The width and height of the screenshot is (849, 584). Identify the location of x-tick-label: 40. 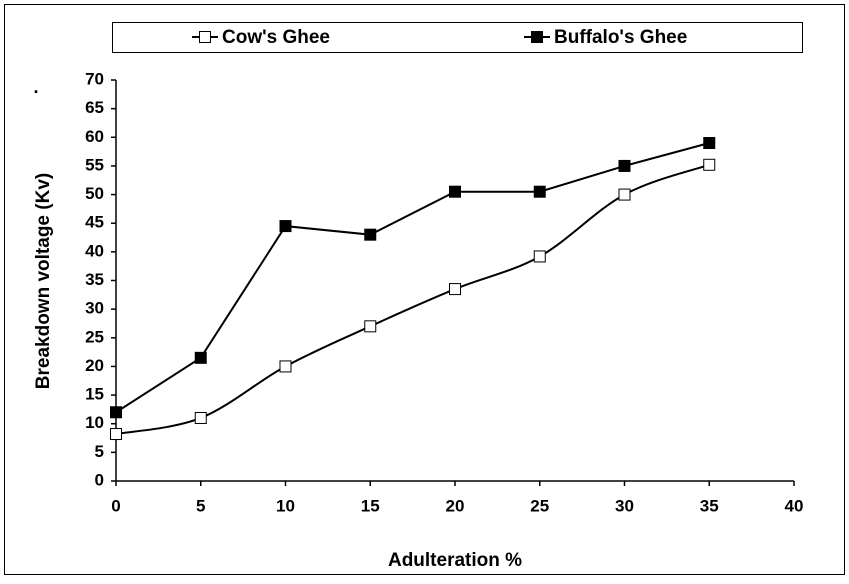
(794, 505).